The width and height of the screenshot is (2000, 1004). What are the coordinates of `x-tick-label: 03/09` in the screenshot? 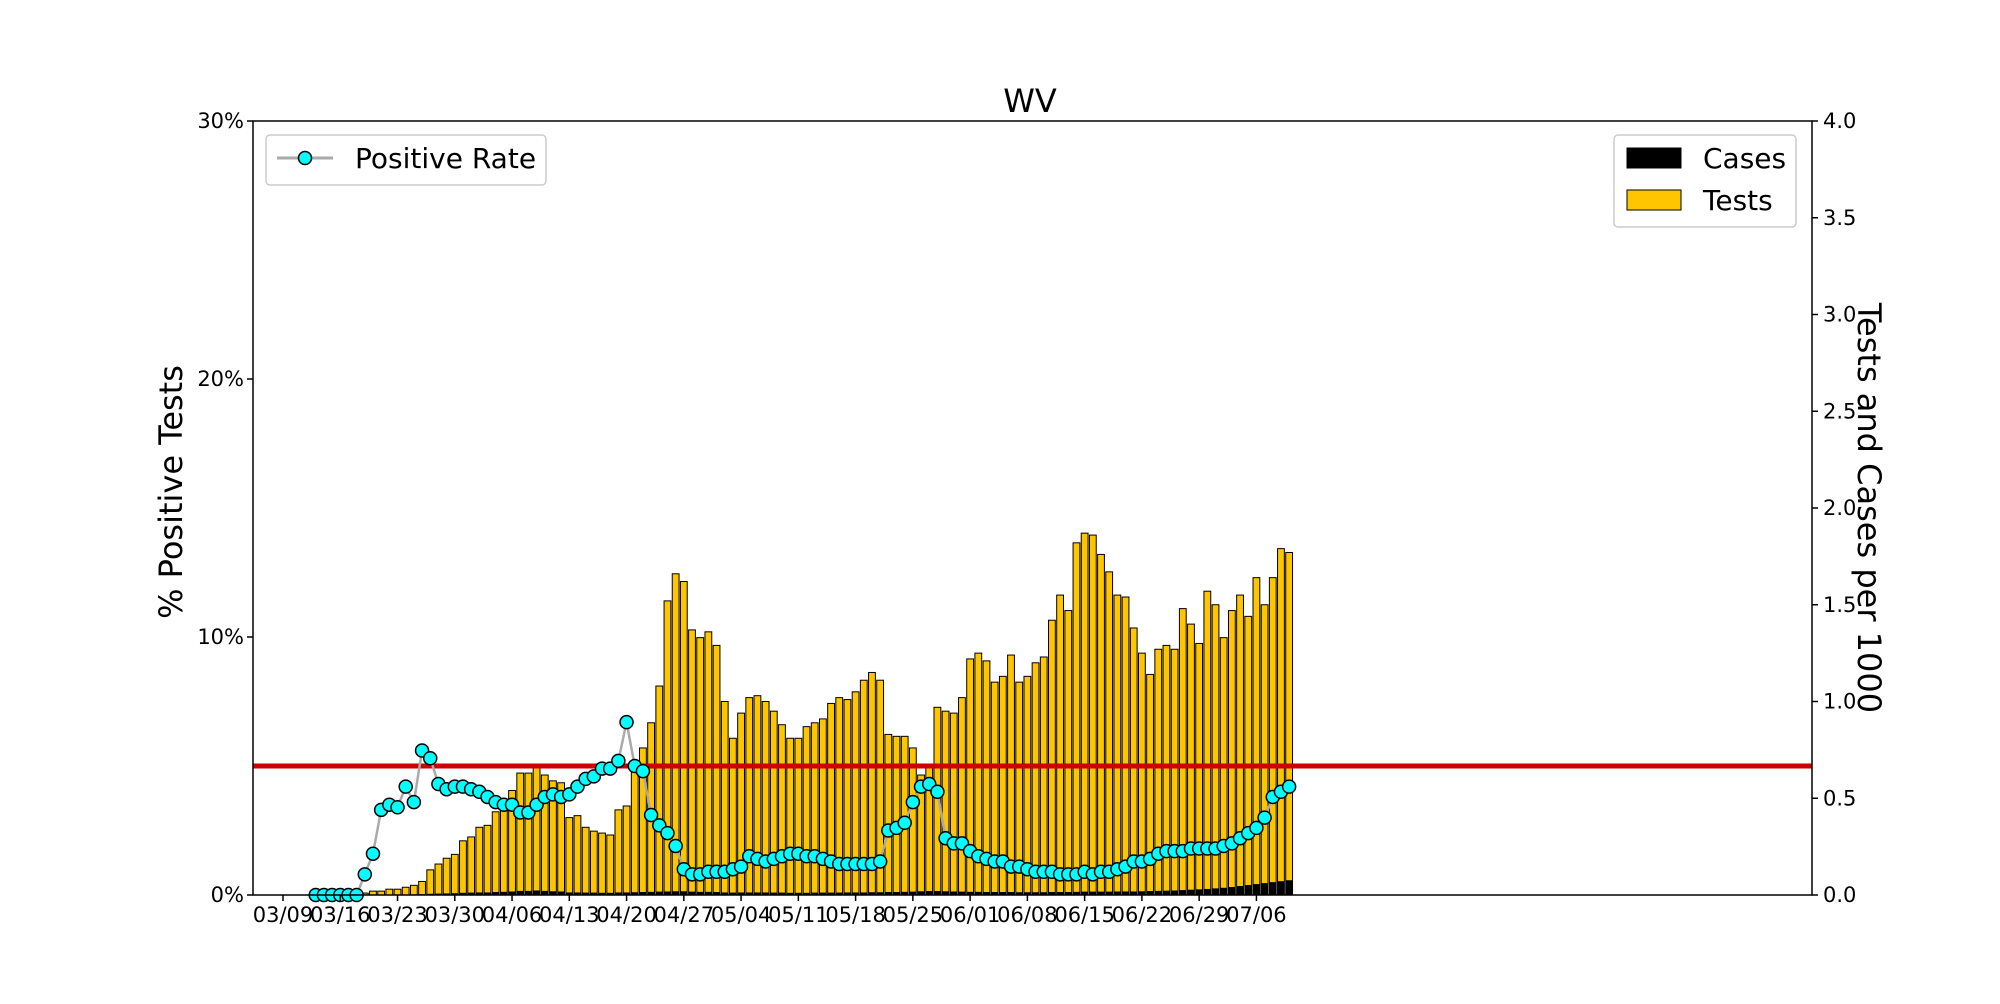 It's located at (283, 915).